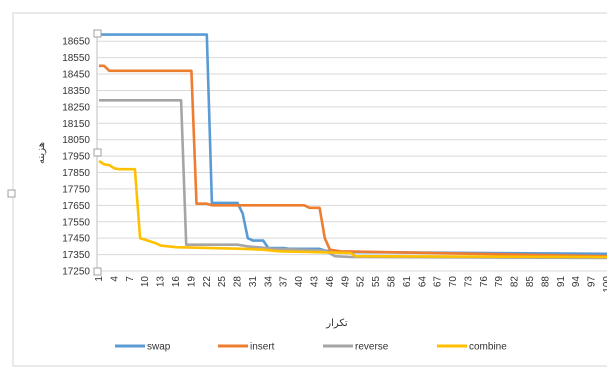  I want to click on x-tick-label-30: 91, so click(561, 282).